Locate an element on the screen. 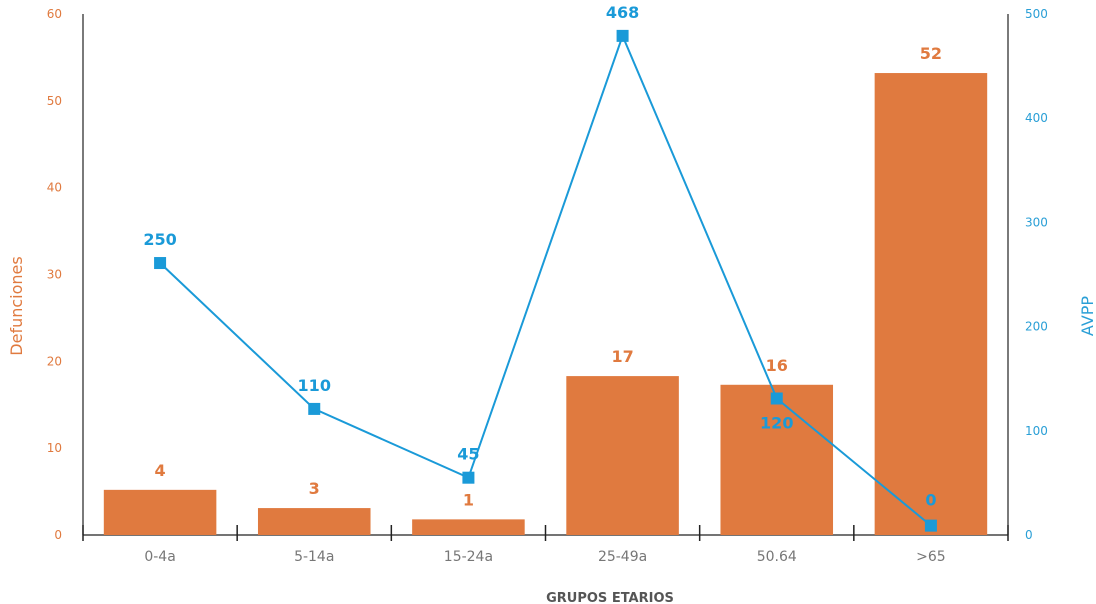 Image resolution: width=1096 pixels, height=604 pixels. x-tick-label: 25-49a is located at coordinates (622, 557).